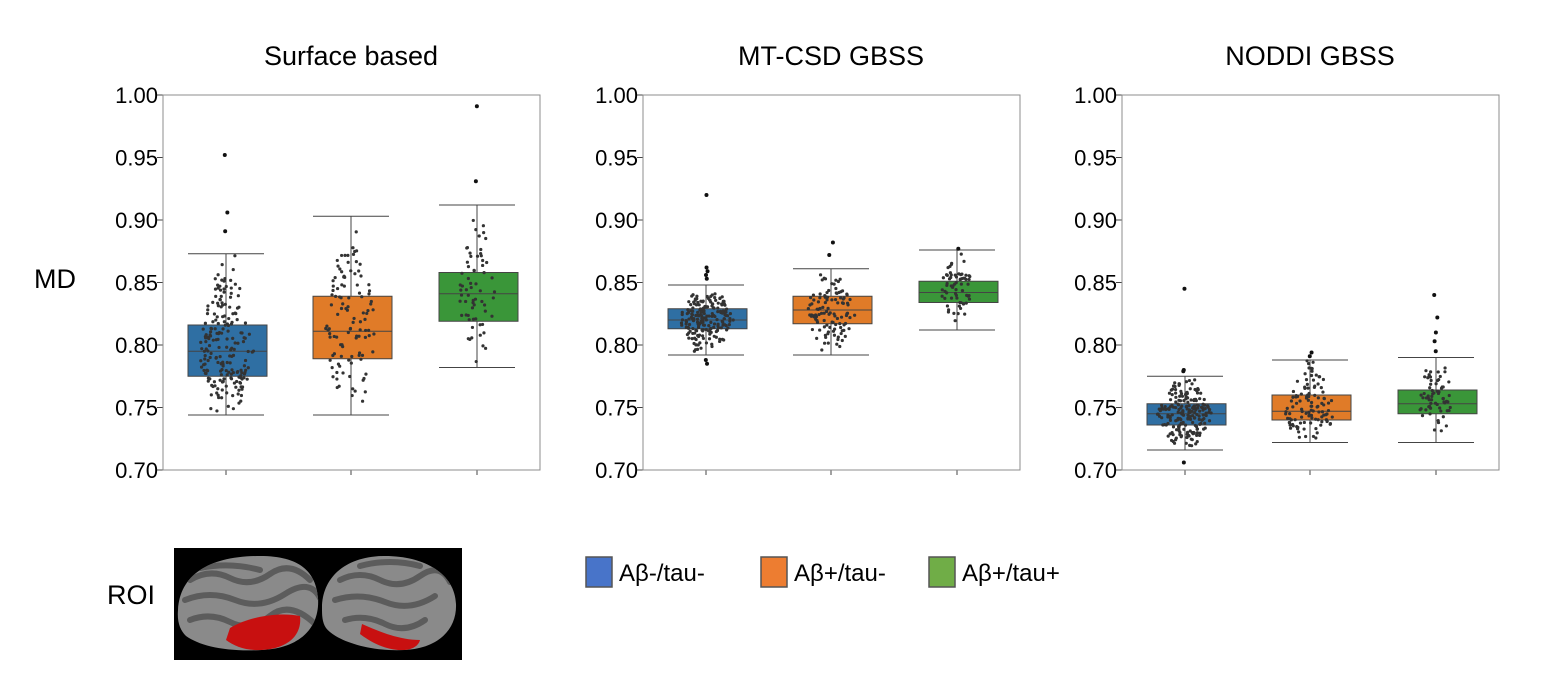 The width and height of the screenshot is (1556, 693). Describe the element at coordinates (645, 572) in the screenshot. I see `legend-item-1: Aβ-/tau-` at that location.